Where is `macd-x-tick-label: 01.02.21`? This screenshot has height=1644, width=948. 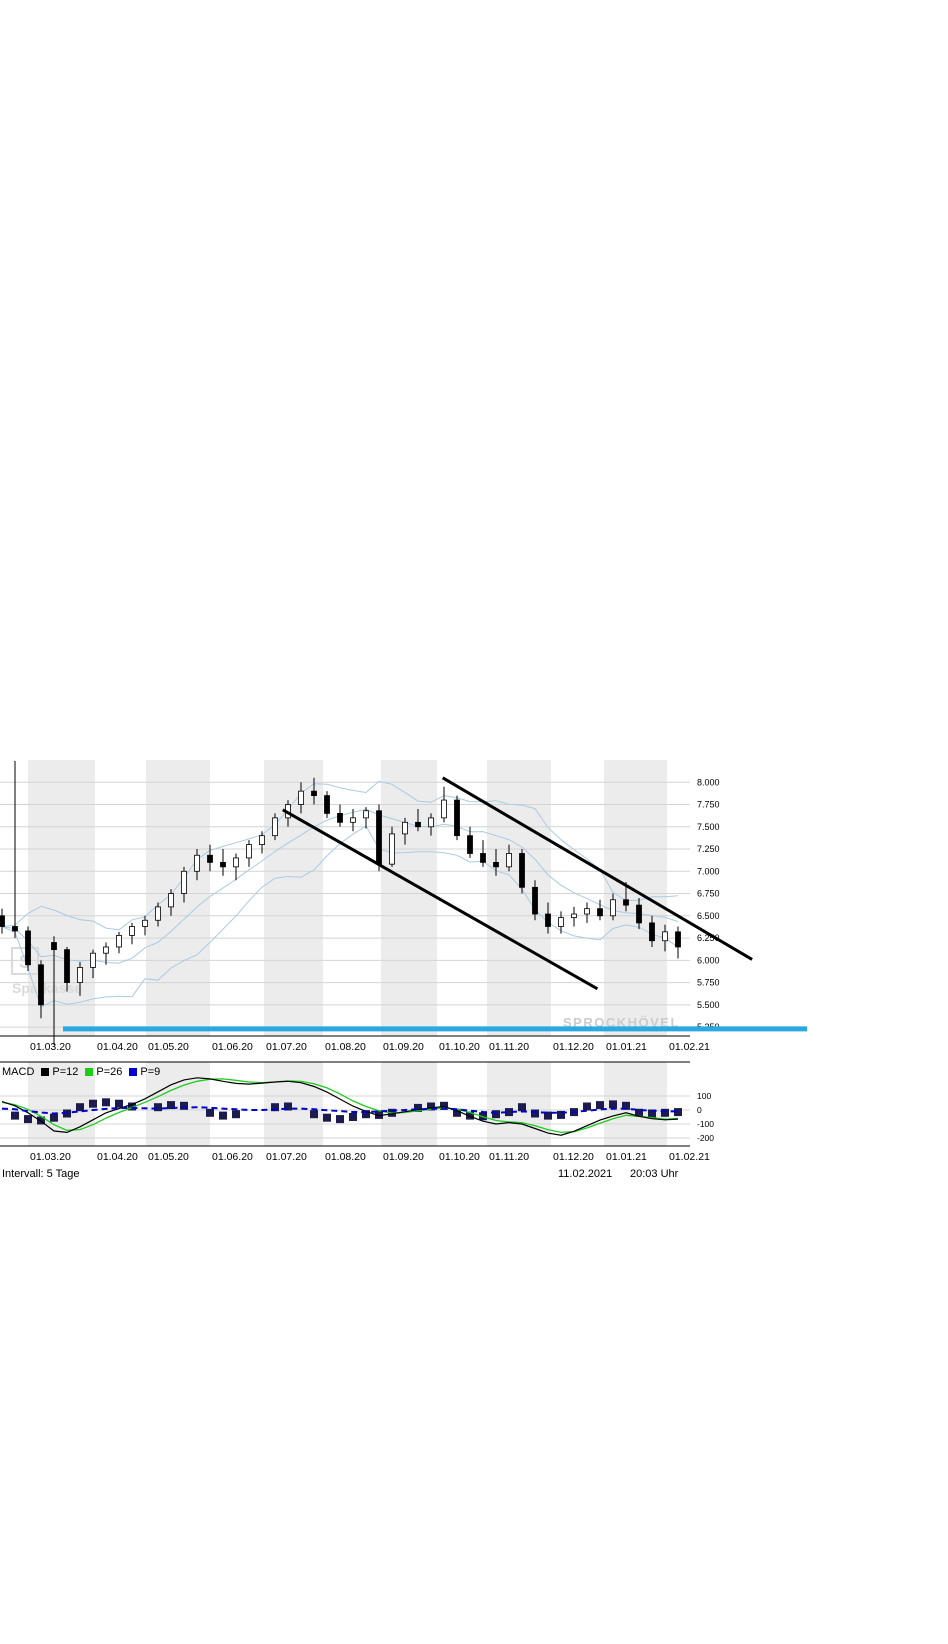
macd-x-tick-label: 01.02.21 is located at coordinates (689, 1157).